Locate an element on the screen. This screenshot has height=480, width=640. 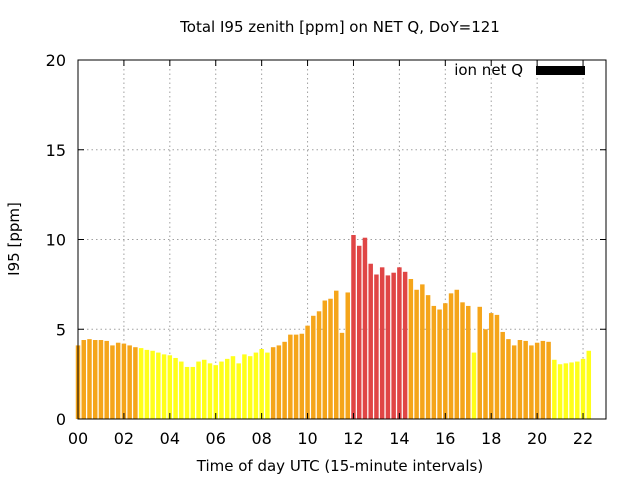
y-axis-label: I95 [ppm] is located at coordinates (14, 239).